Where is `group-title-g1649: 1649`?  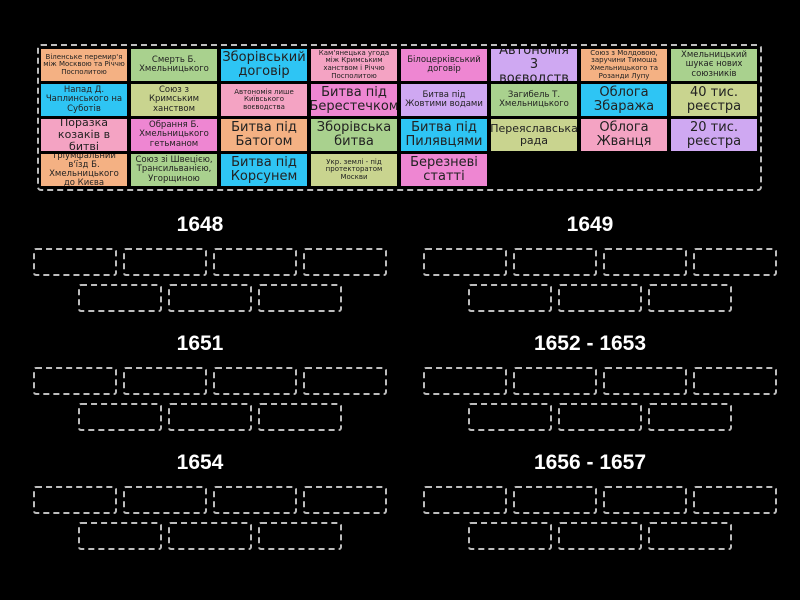
group-title-g1649: 1649 is located at coordinates (590, 224).